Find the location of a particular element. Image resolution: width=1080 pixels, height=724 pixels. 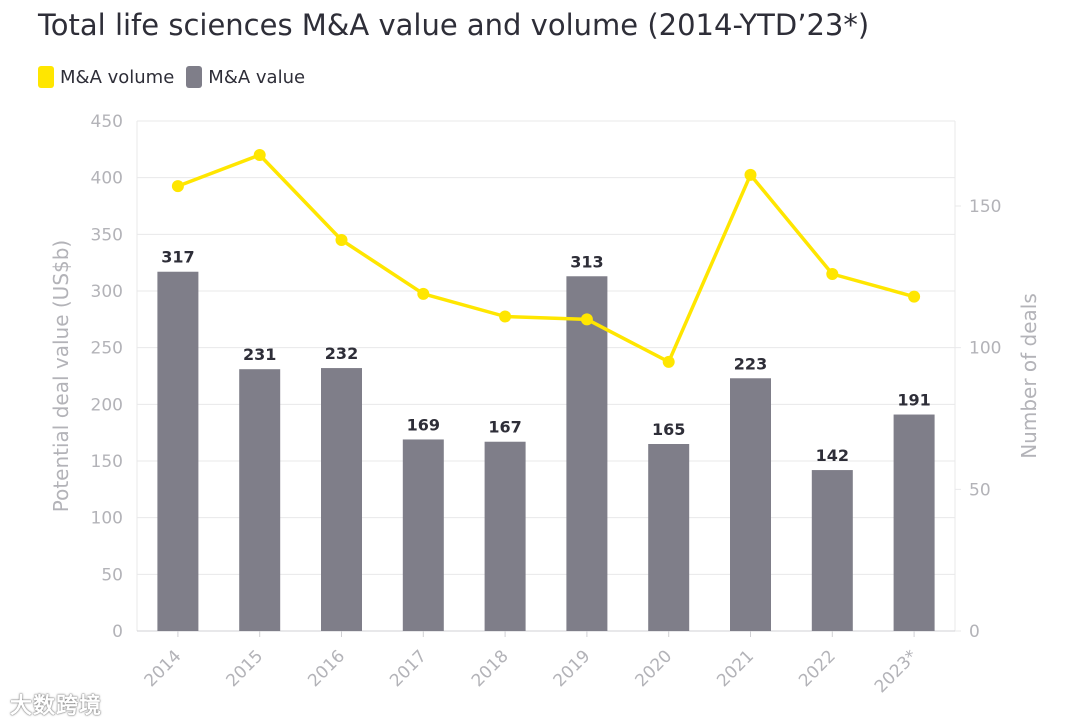

y-tick-label: 50 is located at coordinates (112, 575).